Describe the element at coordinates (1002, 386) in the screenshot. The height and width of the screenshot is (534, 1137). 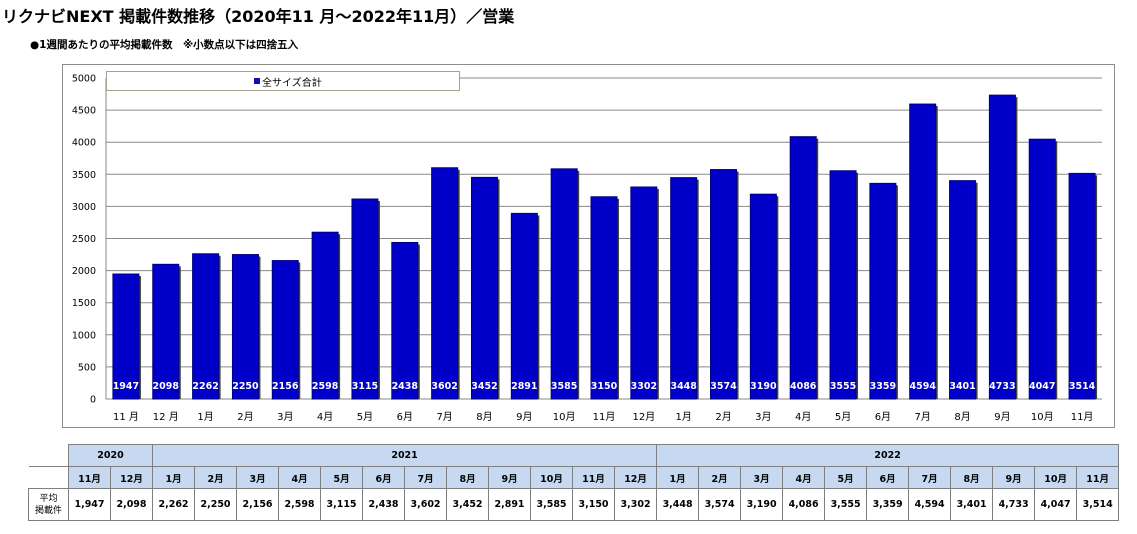
I see `data-label: 4733` at that location.